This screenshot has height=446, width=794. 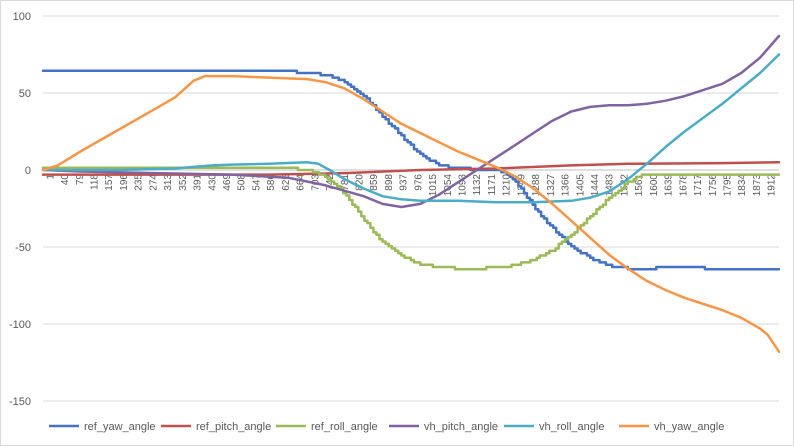 I want to click on x-tick-label: 547, so click(x=256, y=182).